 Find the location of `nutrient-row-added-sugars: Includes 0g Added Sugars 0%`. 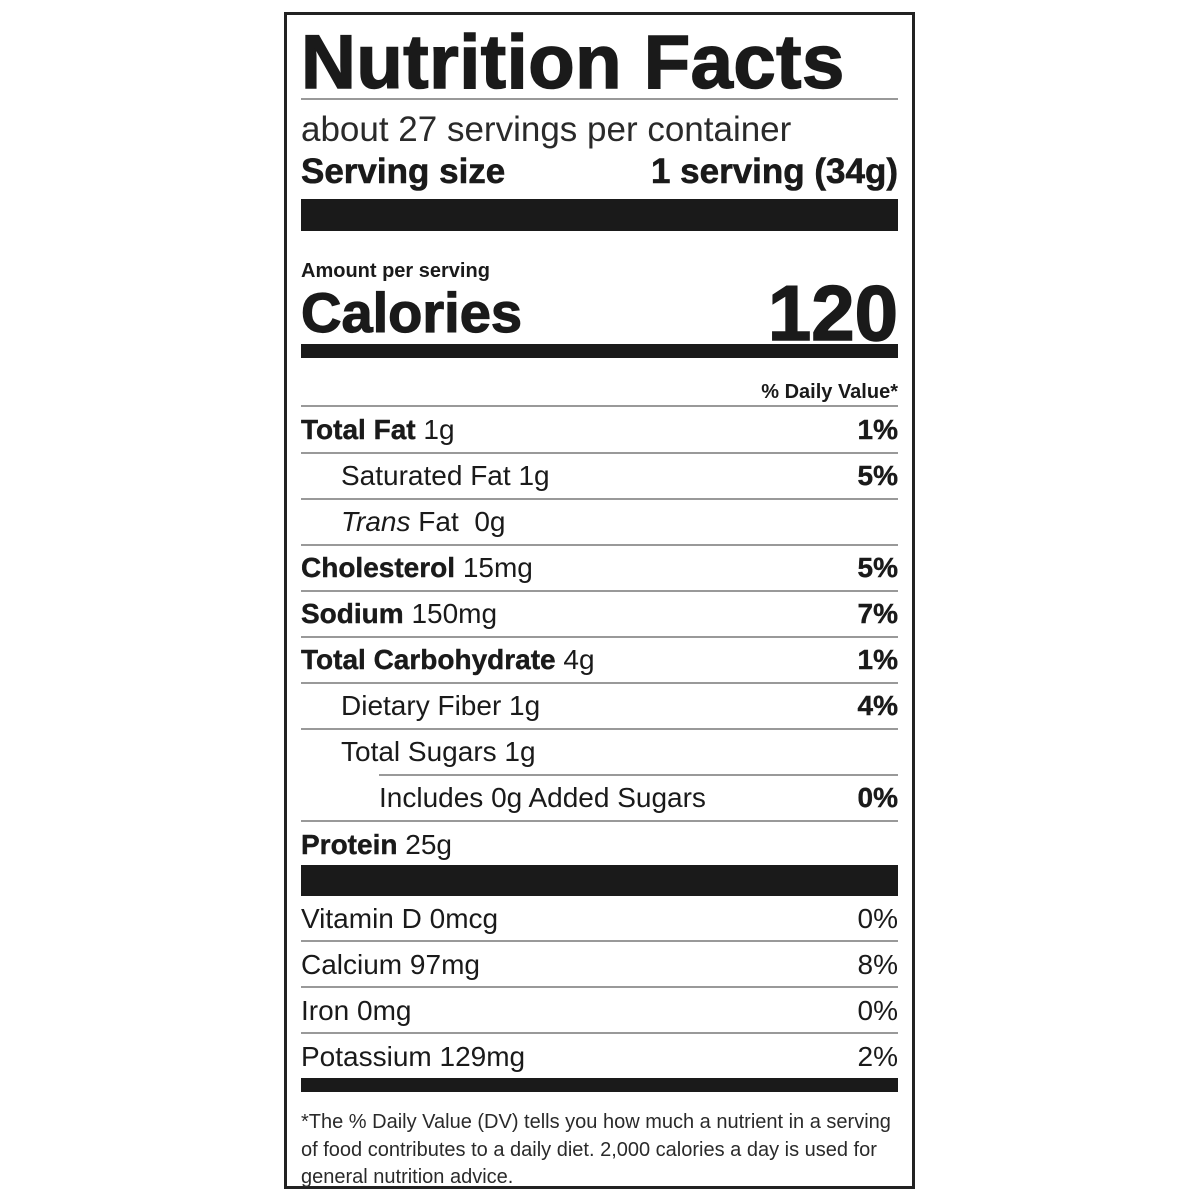

nutrient-row-added-sugars: Includes 0g Added Sugars 0% is located at coordinates (599, 798).